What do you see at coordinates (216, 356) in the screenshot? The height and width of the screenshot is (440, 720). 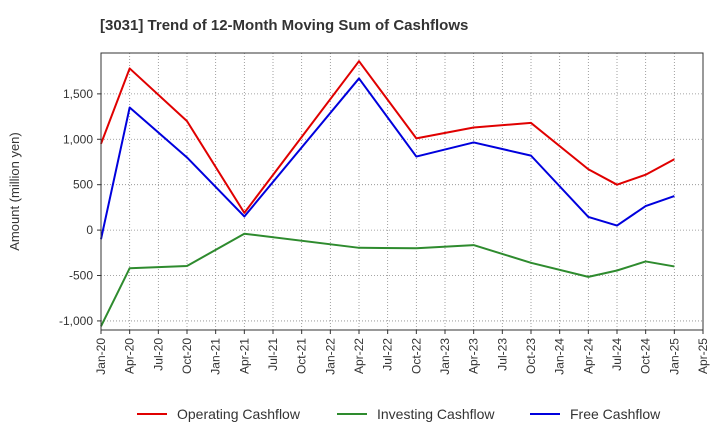 I see `x-tick-label: Jan-21` at bounding box center [216, 356].